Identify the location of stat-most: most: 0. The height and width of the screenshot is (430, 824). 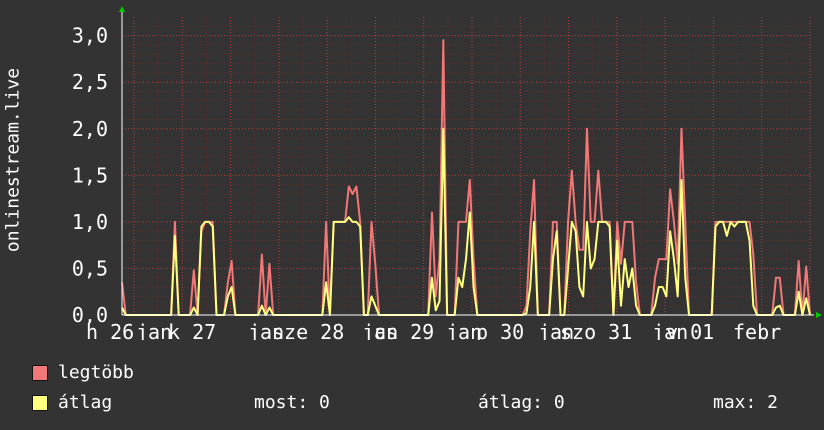
(292, 402).